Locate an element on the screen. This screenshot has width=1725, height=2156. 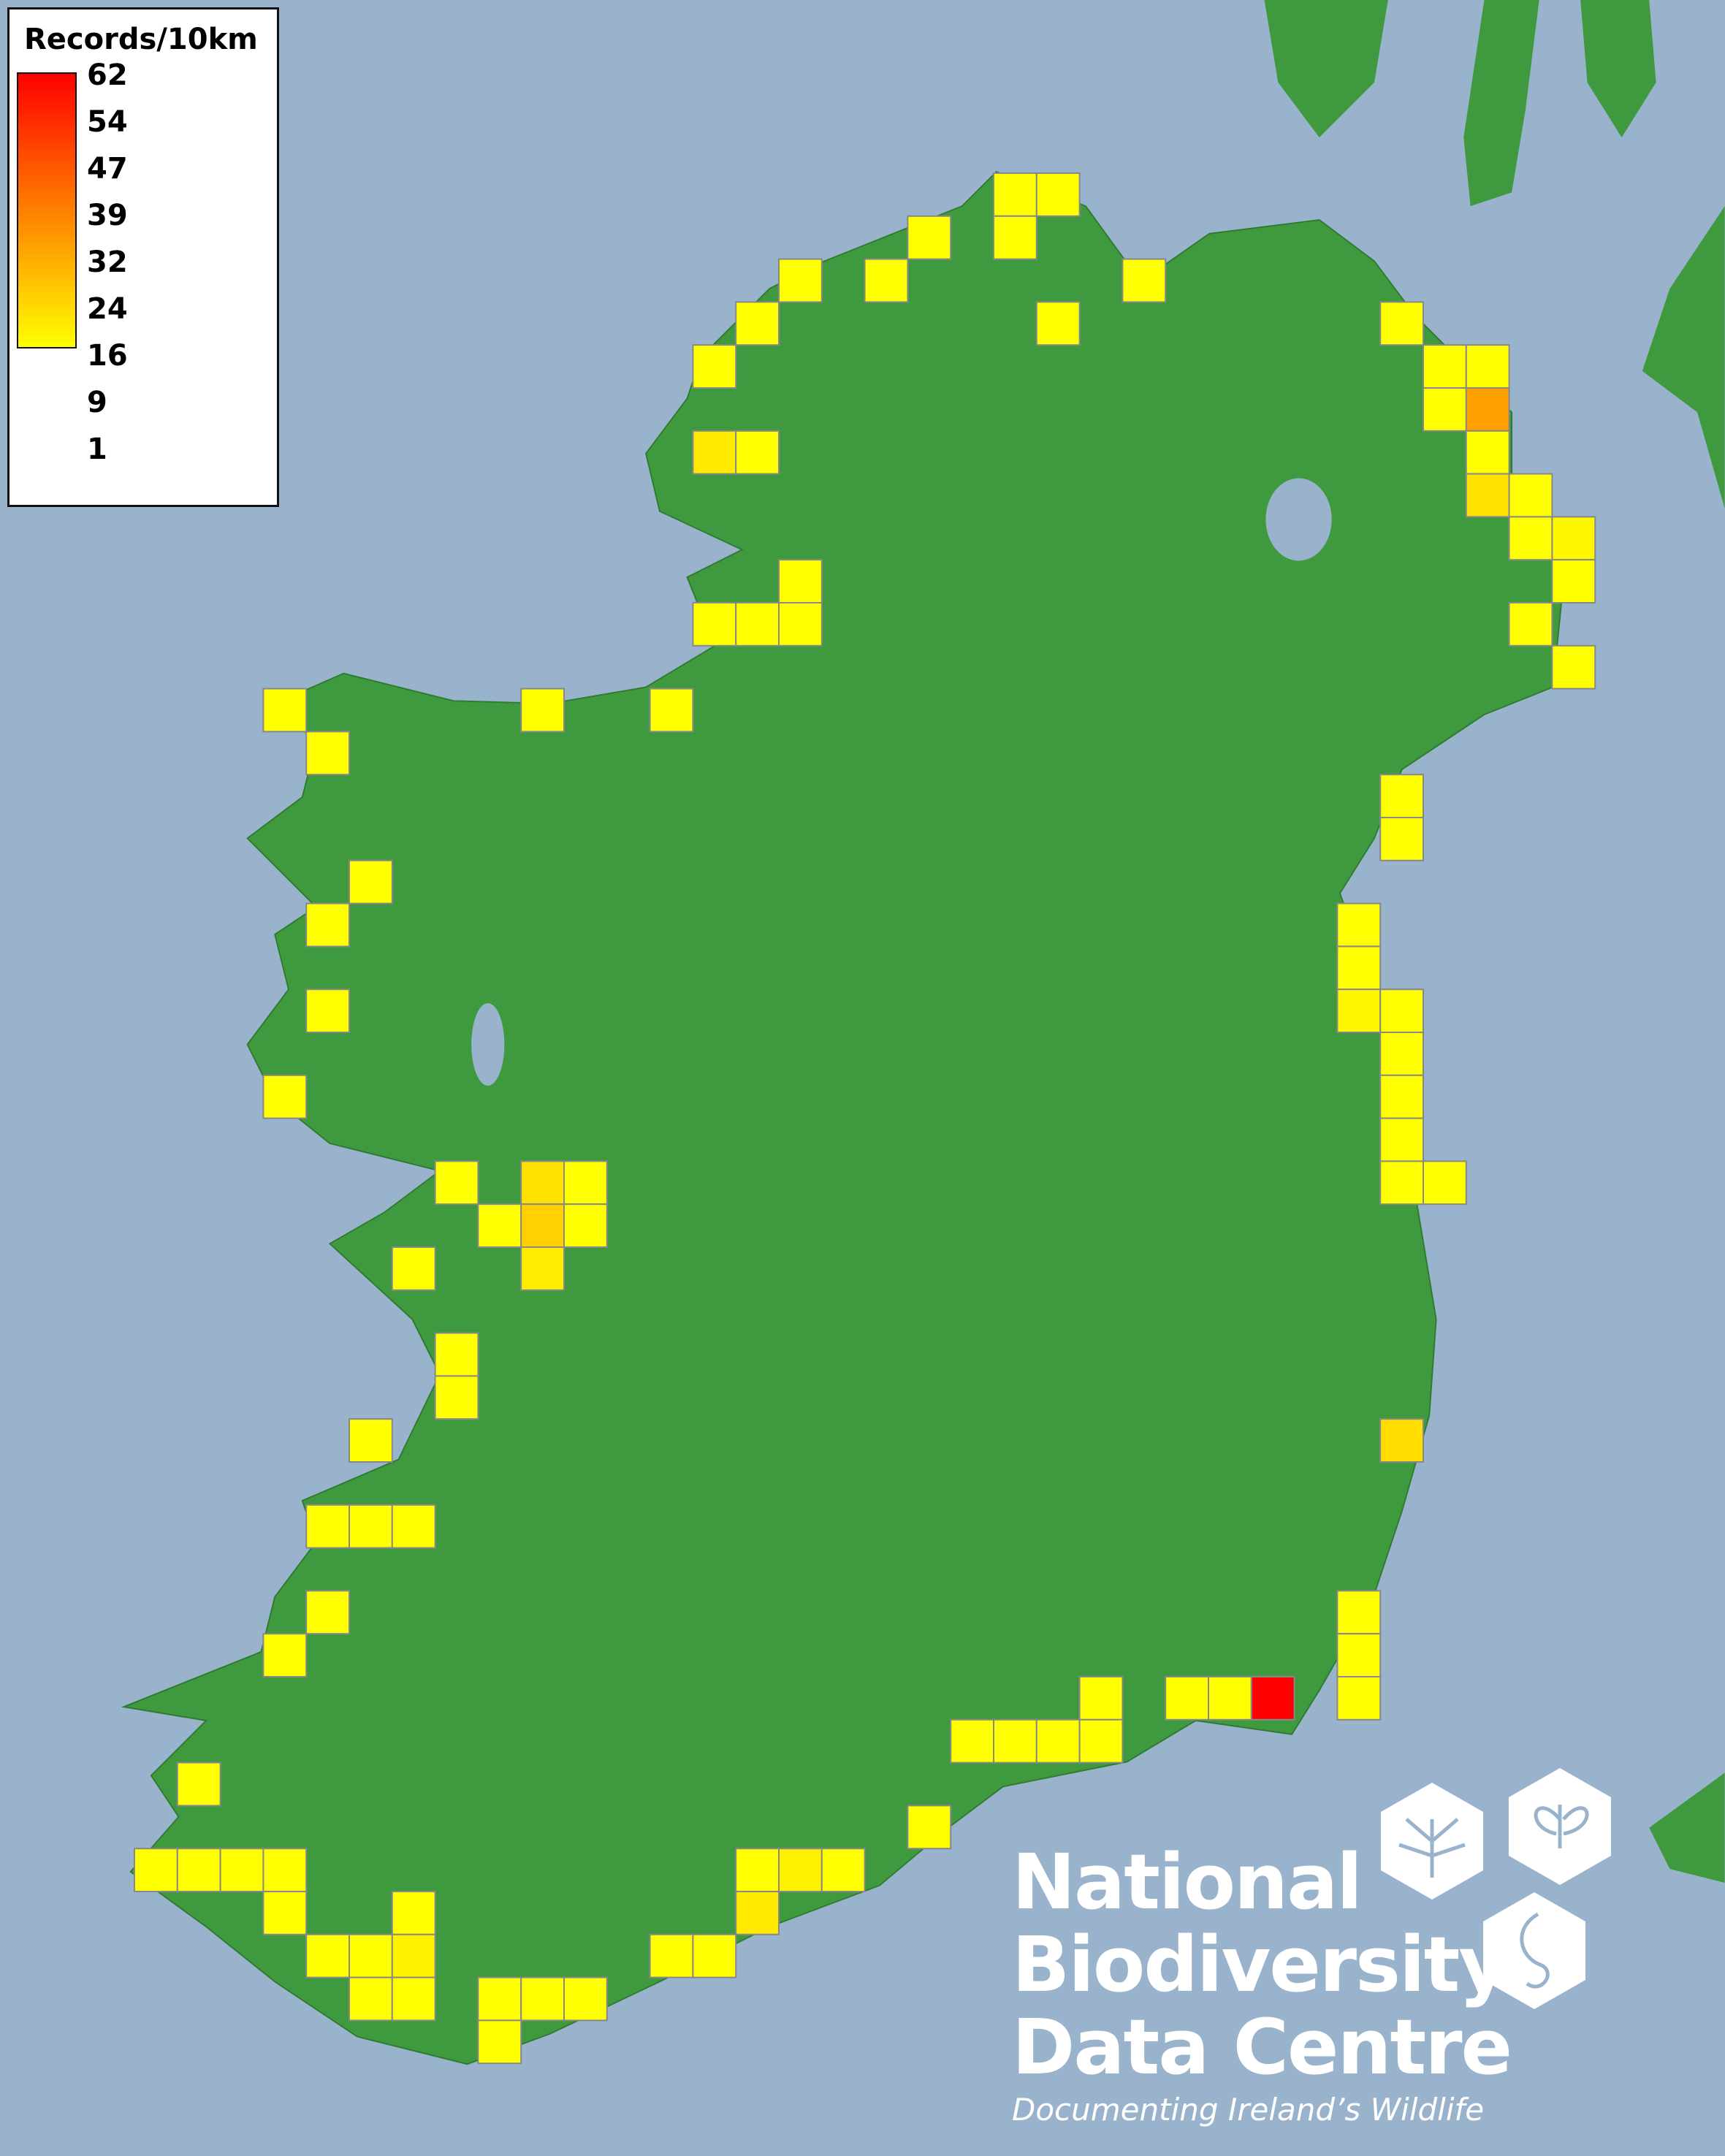
logo-line-2: Biodiversity is located at coordinates (1260, 1964).